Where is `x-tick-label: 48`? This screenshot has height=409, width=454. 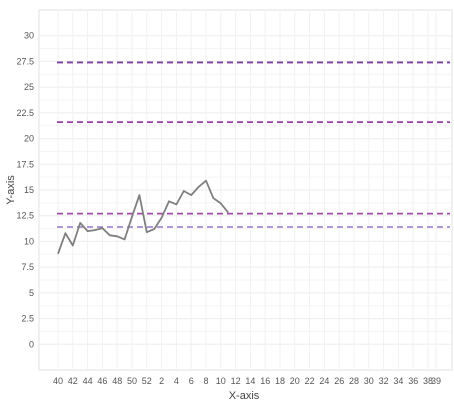 x-tick-label: 48 is located at coordinates (117, 381).